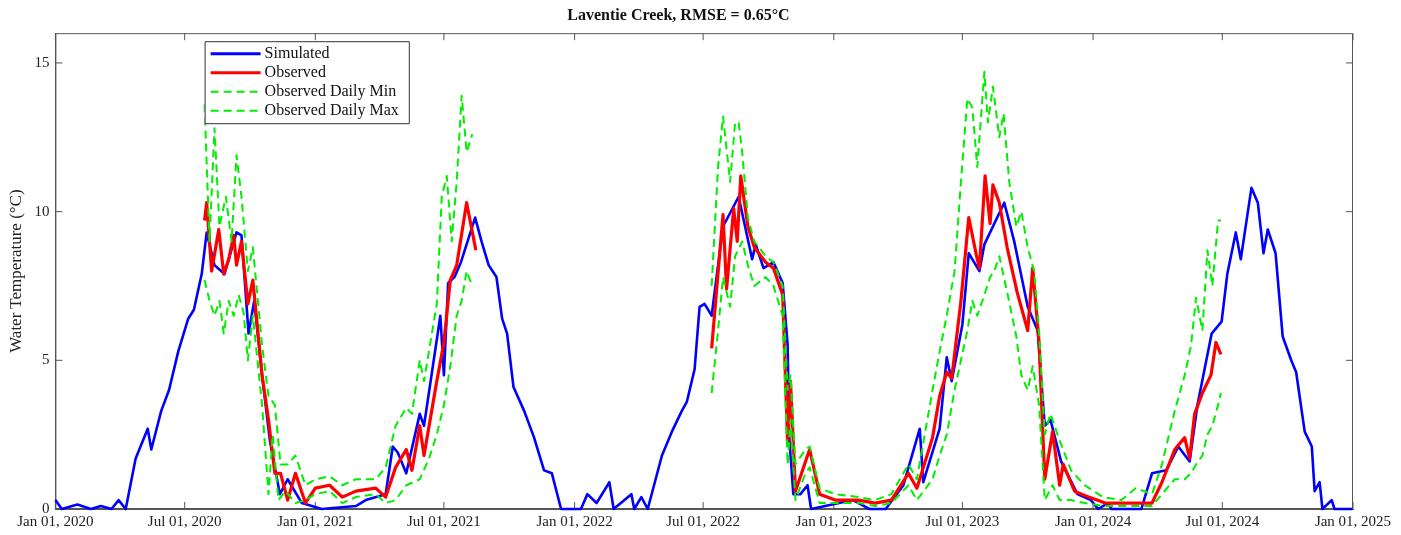  I want to click on x-tick-label: Jan 01, 2022, so click(574, 520).